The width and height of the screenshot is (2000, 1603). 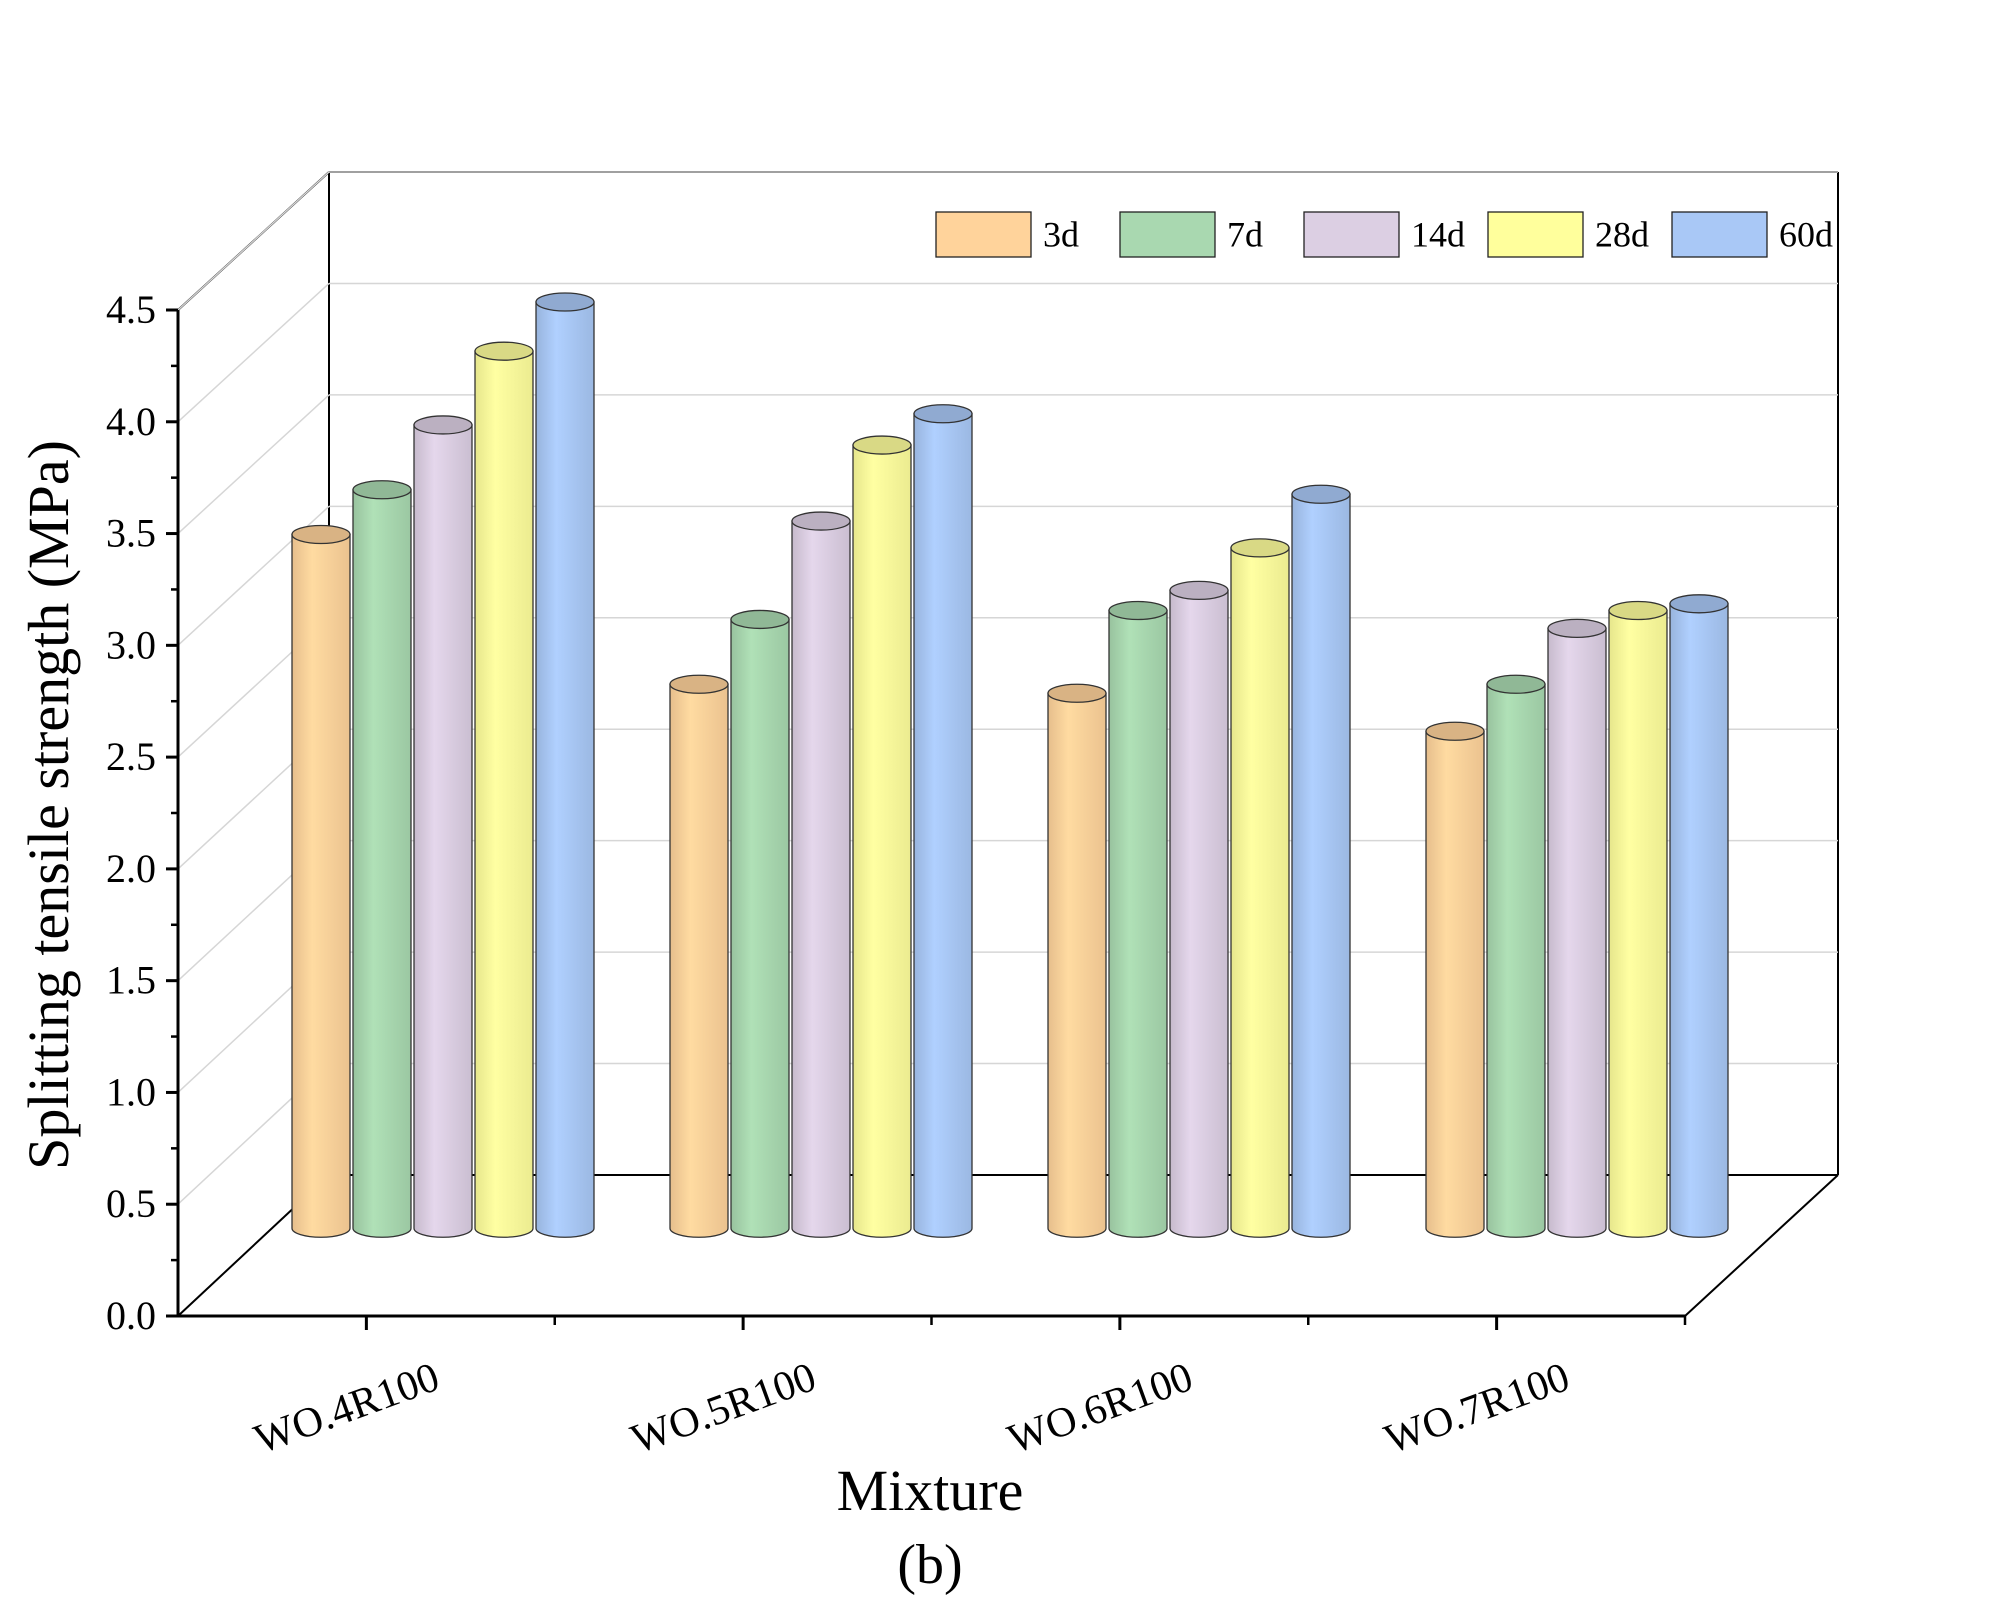 What do you see at coordinates (347, 1408) in the screenshot?
I see `x-tick-label: WO.4R100` at bounding box center [347, 1408].